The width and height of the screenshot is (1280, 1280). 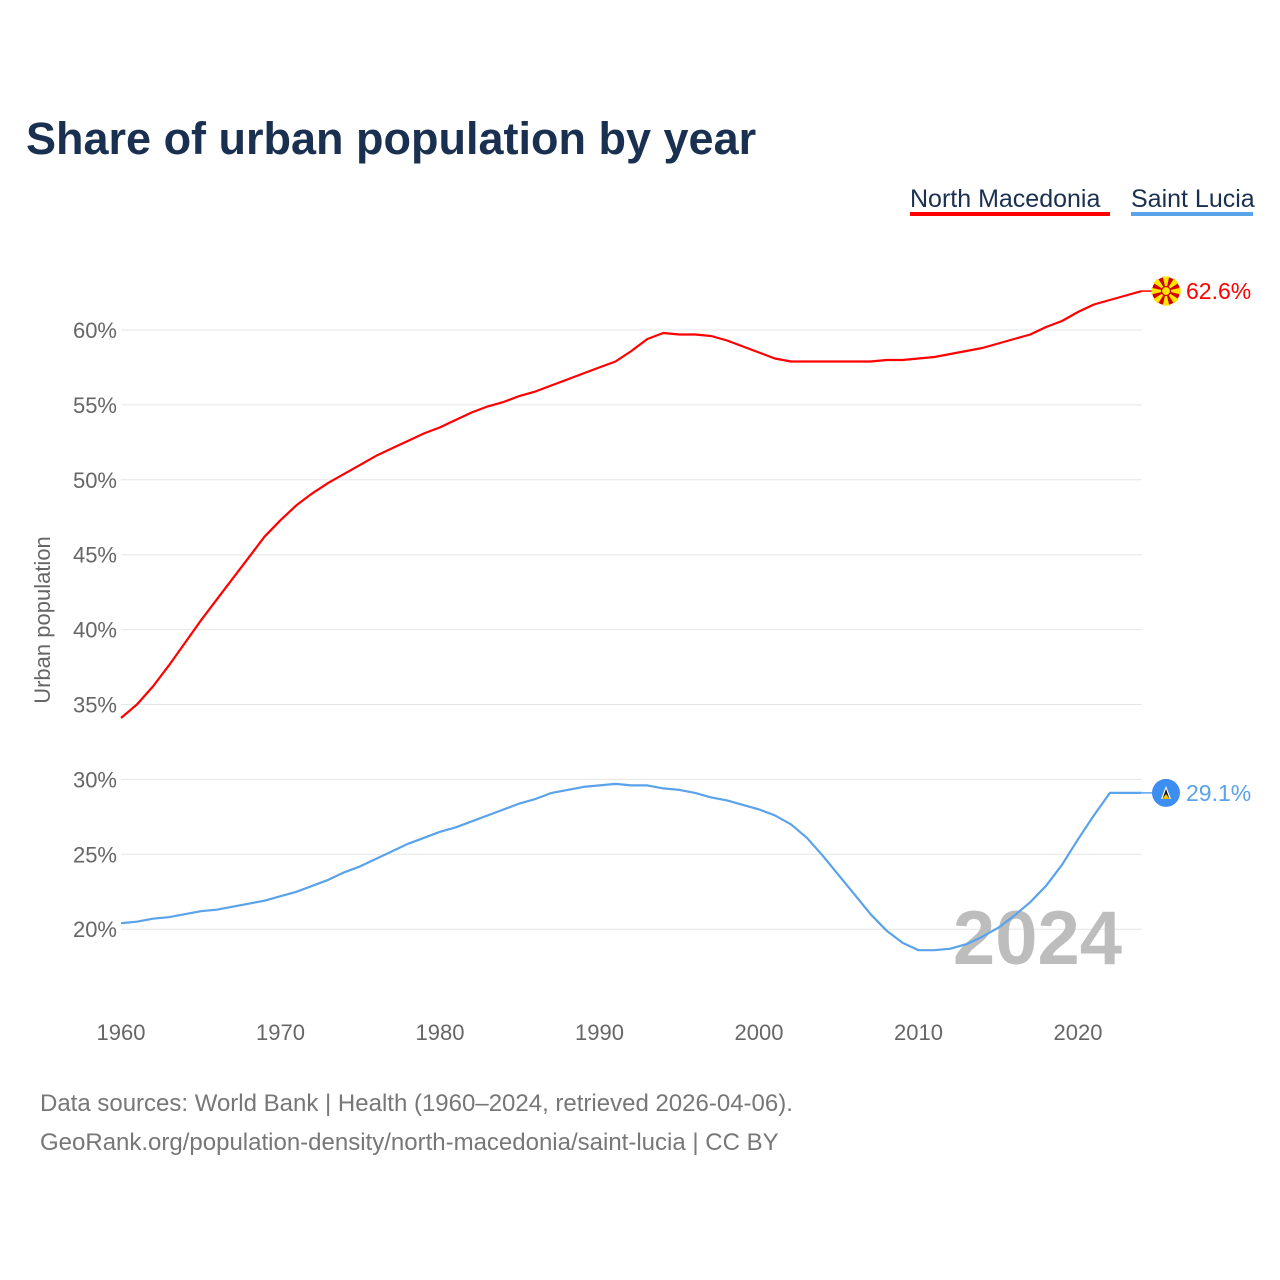 What do you see at coordinates (918, 1032) in the screenshot?
I see `x-tick-label: 2010` at bounding box center [918, 1032].